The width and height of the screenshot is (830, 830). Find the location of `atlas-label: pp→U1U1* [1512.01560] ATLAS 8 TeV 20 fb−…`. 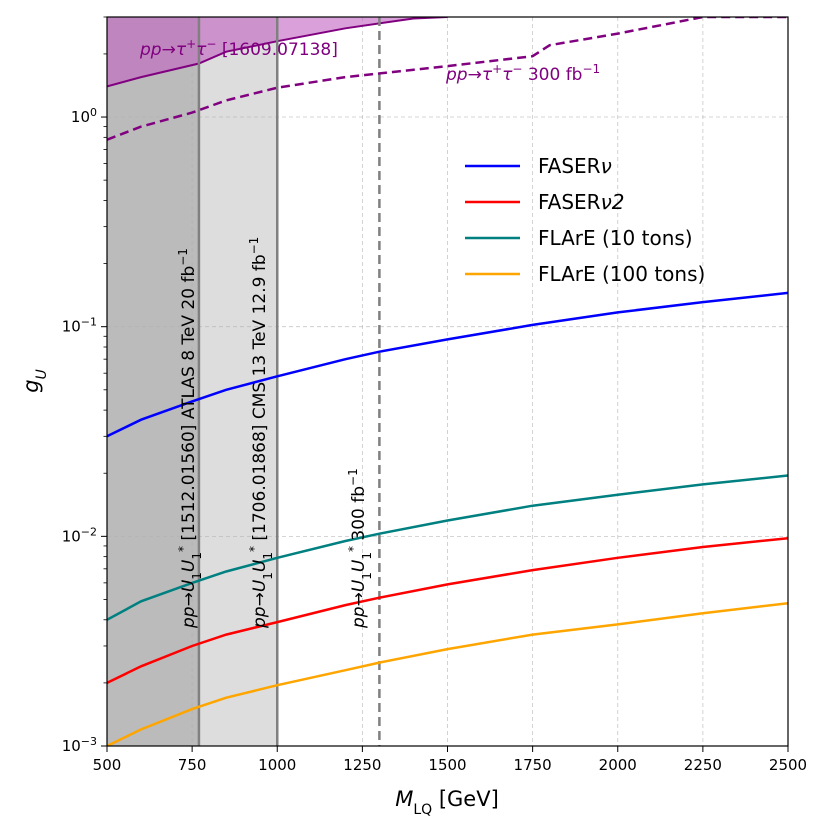

atlas-label: pp→U1U1* [1512.01560] ATLAS 8 TeV 20 fb−… is located at coordinates (190, 438).